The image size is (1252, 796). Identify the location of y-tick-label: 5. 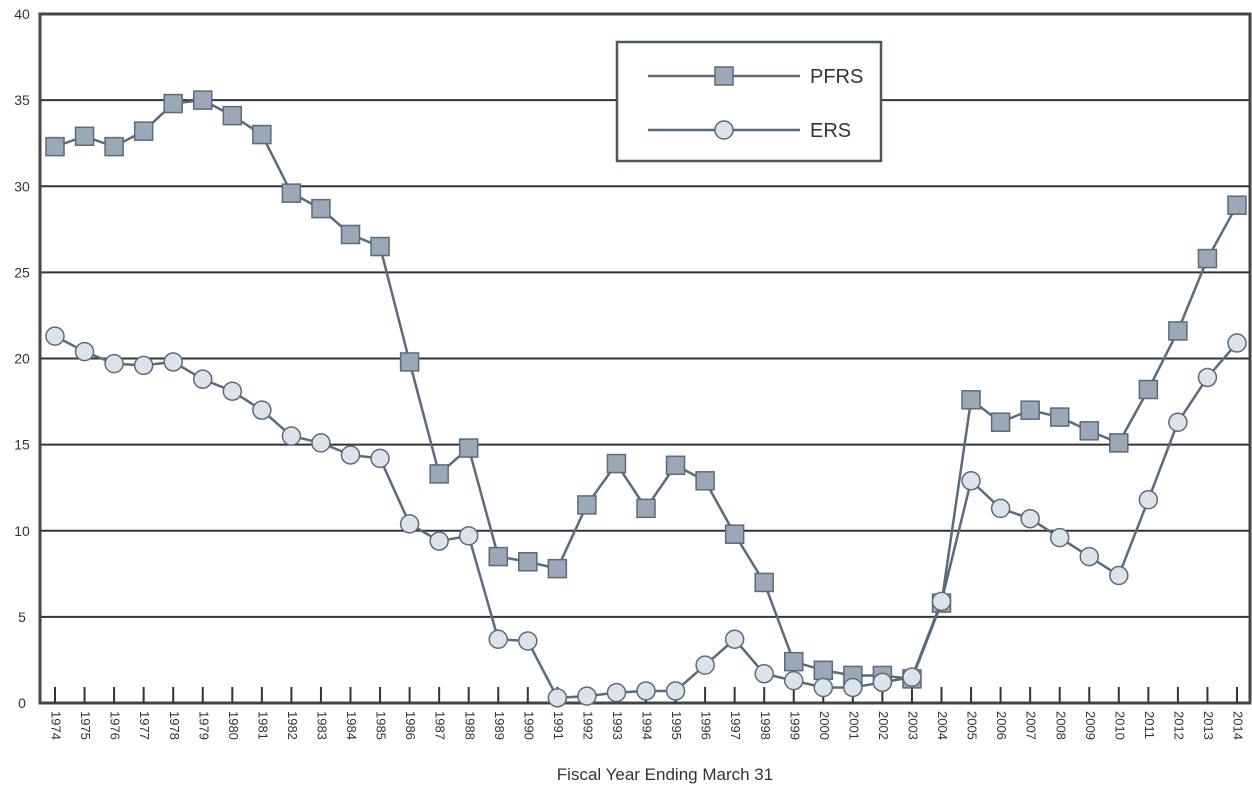
(22, 617).